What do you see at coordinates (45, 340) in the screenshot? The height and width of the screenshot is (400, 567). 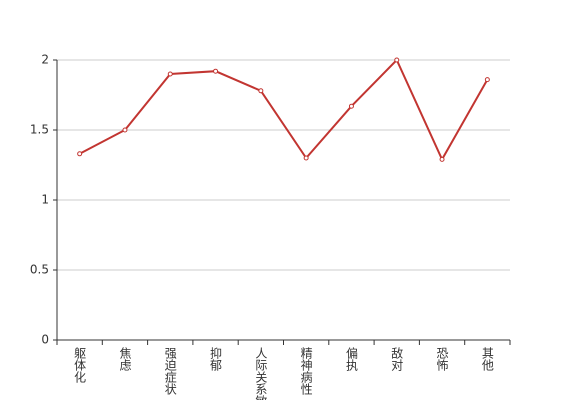 I see `y-tick-label: 0` at bounding box center [45, 340].